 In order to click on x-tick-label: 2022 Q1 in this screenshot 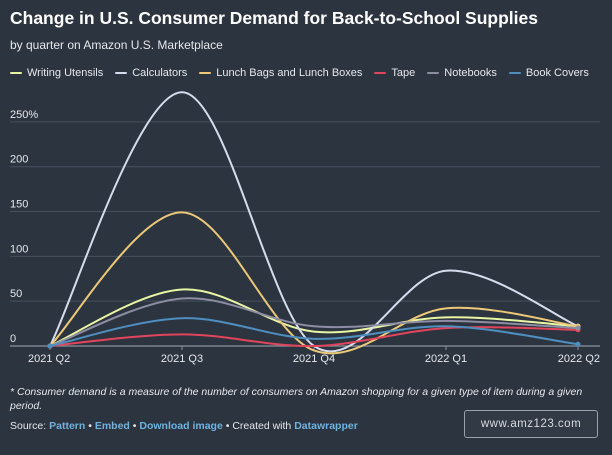, I will do `click(446, 359)`.